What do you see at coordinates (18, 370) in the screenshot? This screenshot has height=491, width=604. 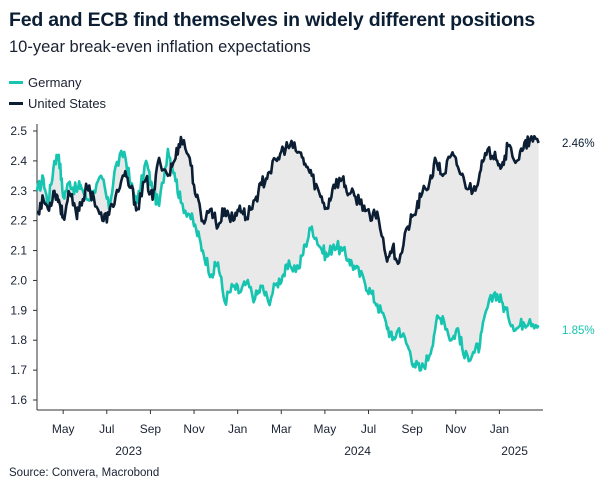 I see `y-tick-label: 1.7` at bounding box center [18, 370].